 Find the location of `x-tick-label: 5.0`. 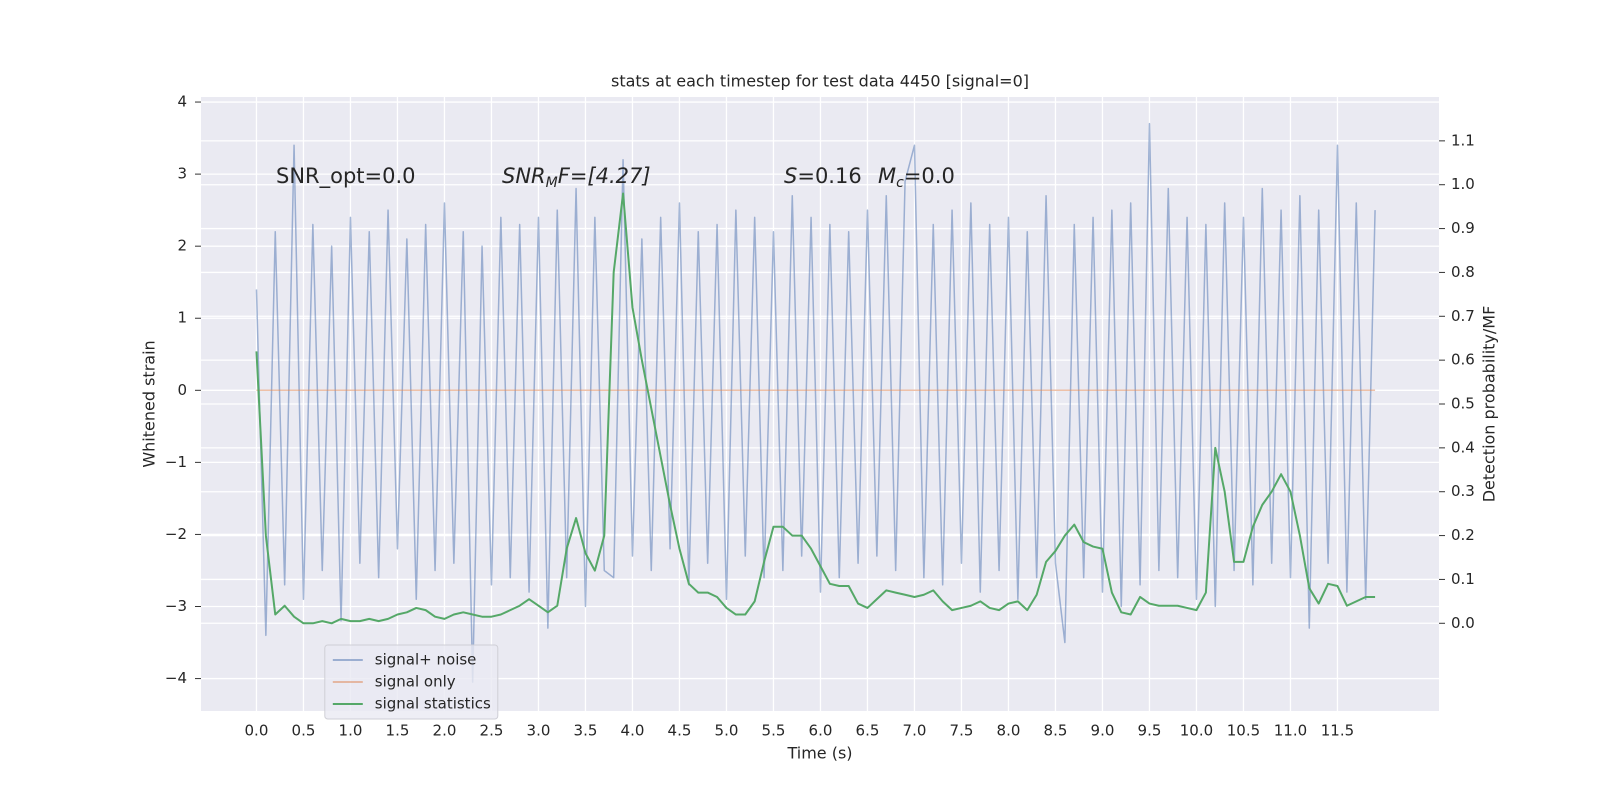

x-tick-label: 5.0 is located at coordinates (727, 731).